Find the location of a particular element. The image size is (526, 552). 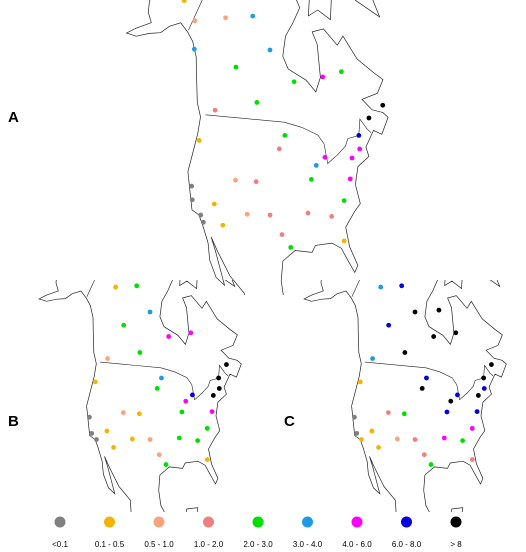

legend-label: 1.0 - 2.0 is located at coordinates (209, 544).